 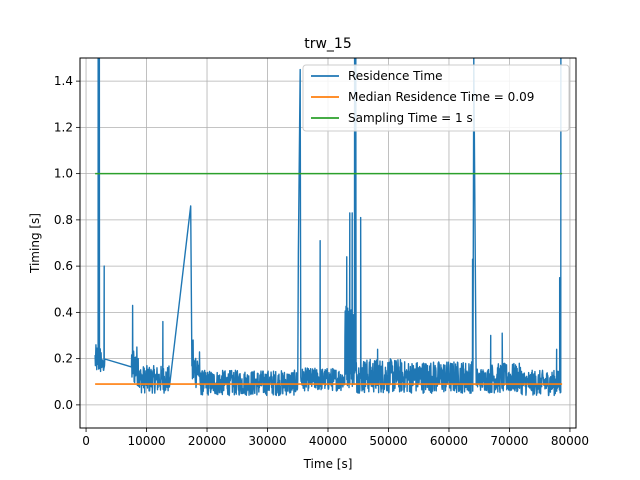 I want to click on y-tick-label: 1.0, so click(x=63, y=174).